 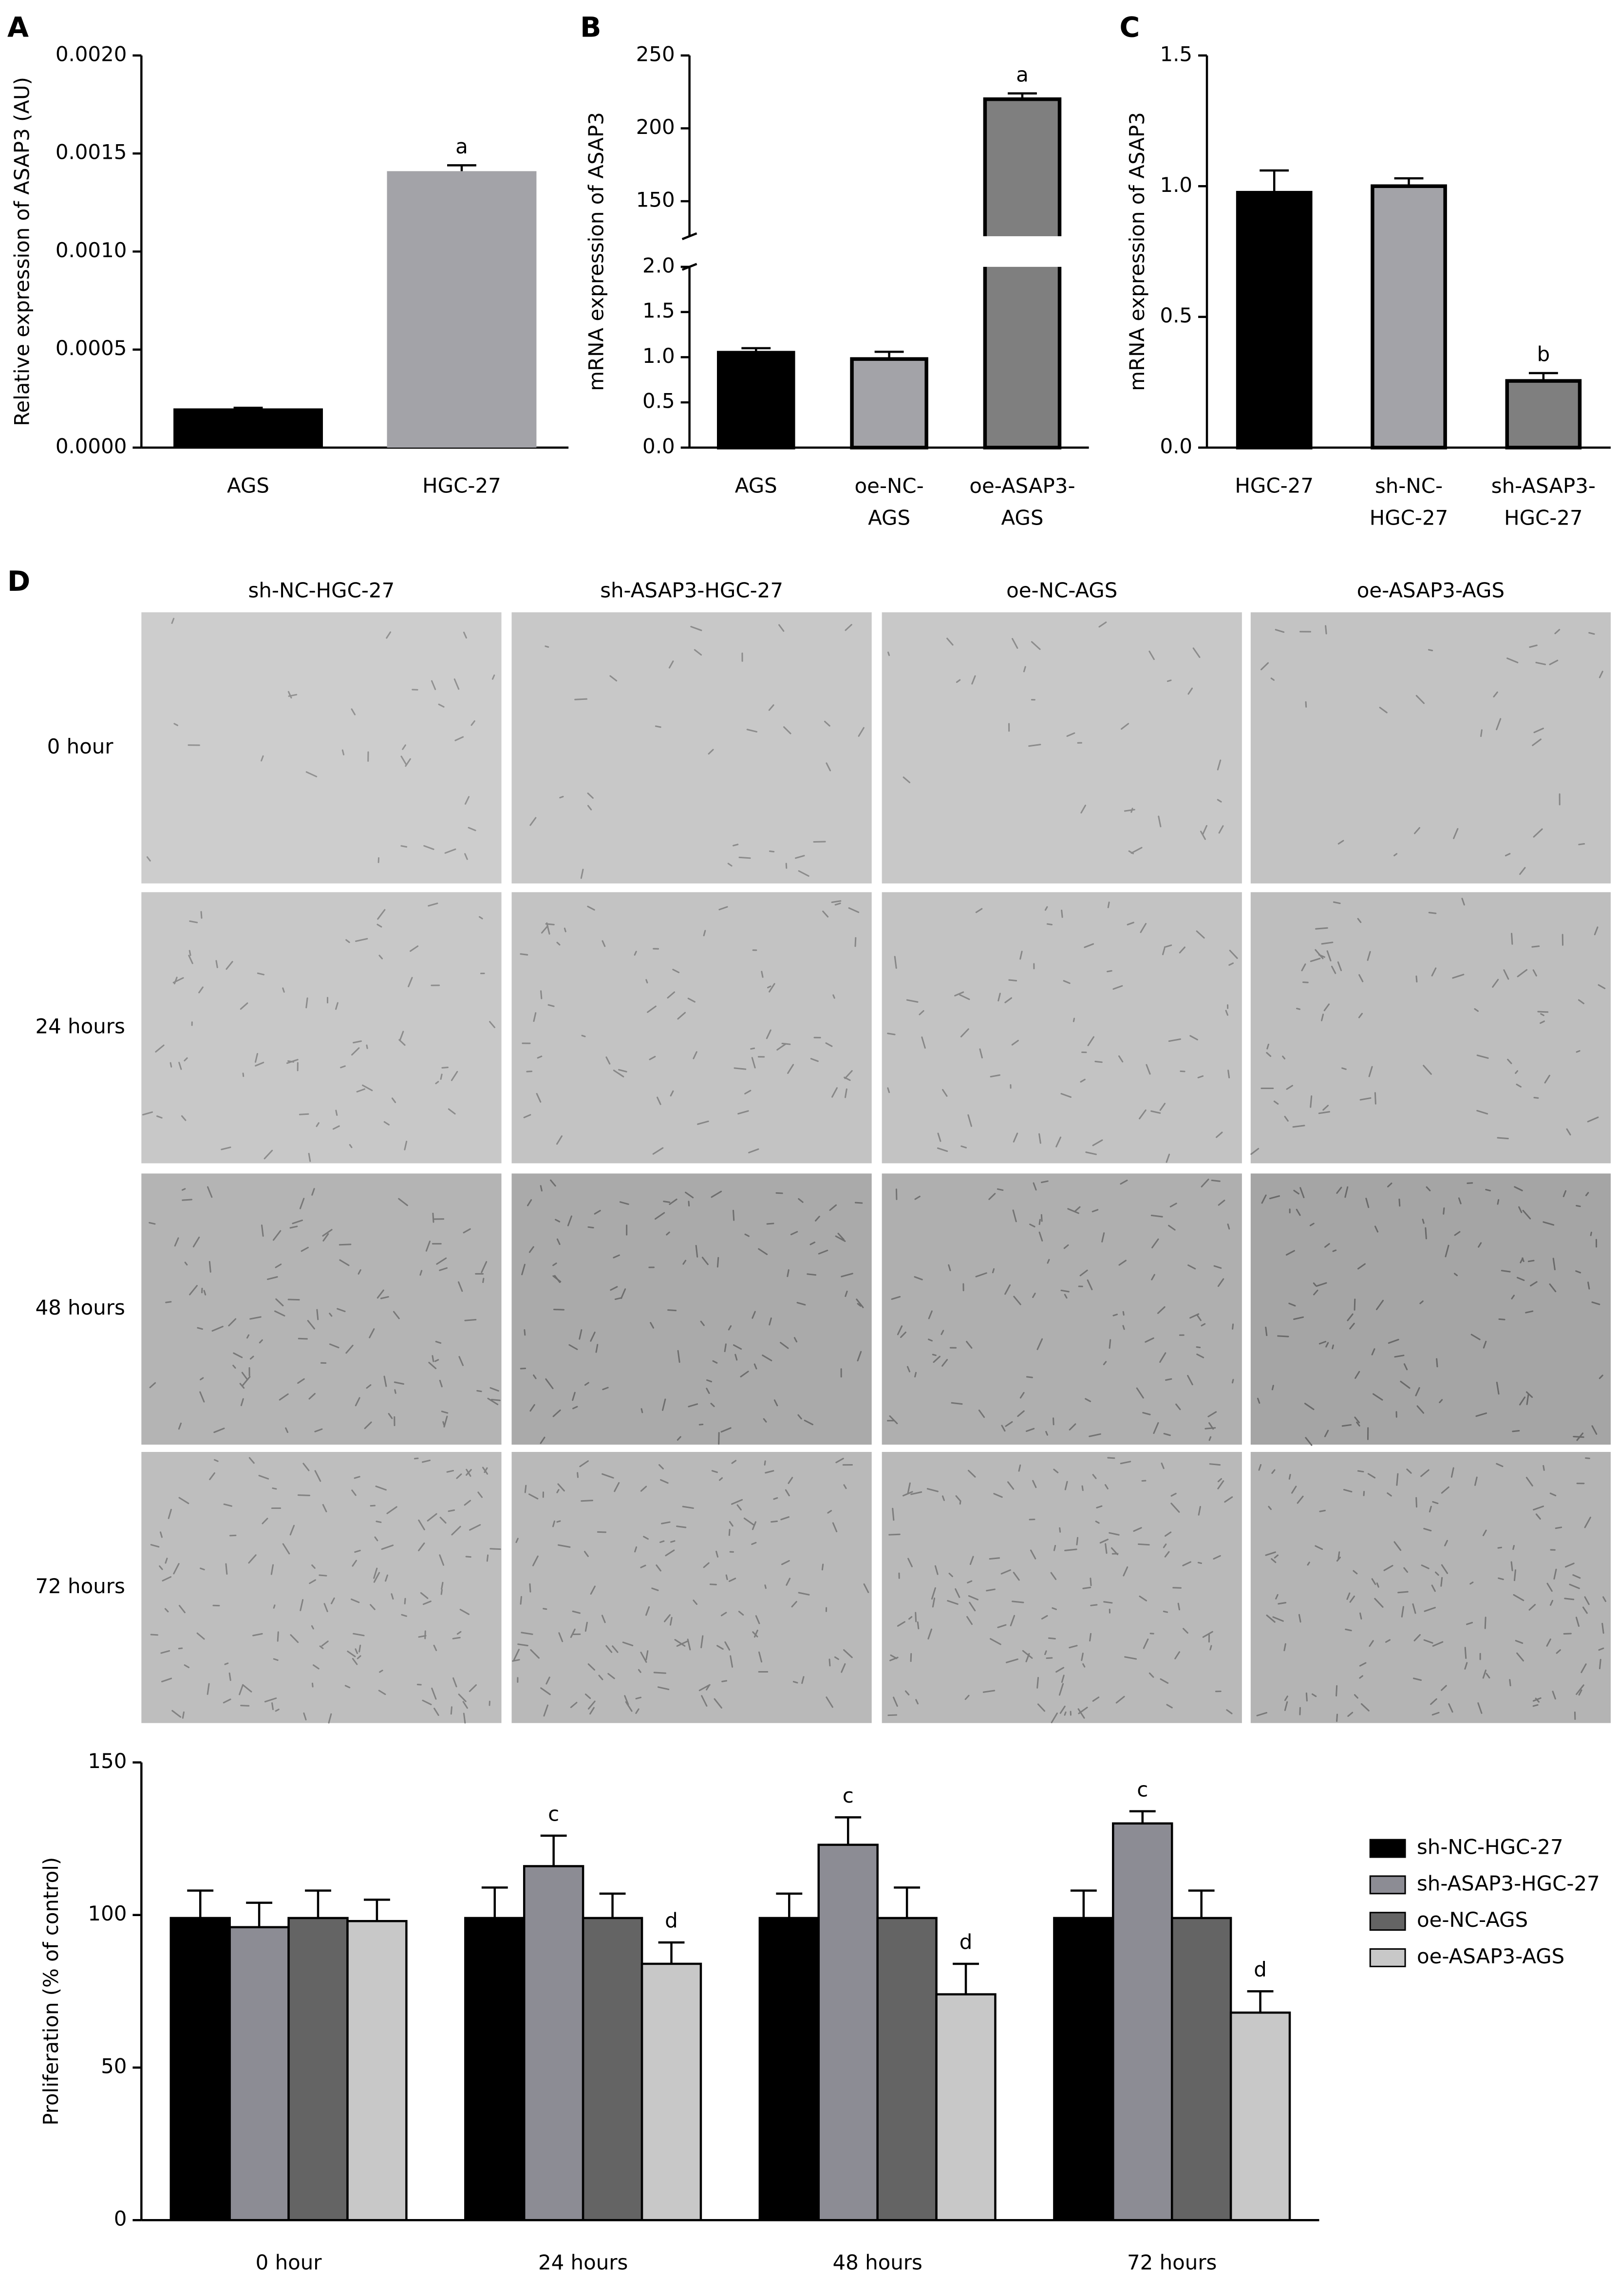 I want to click on legend-swatch, so click(x=1387, y=1848).